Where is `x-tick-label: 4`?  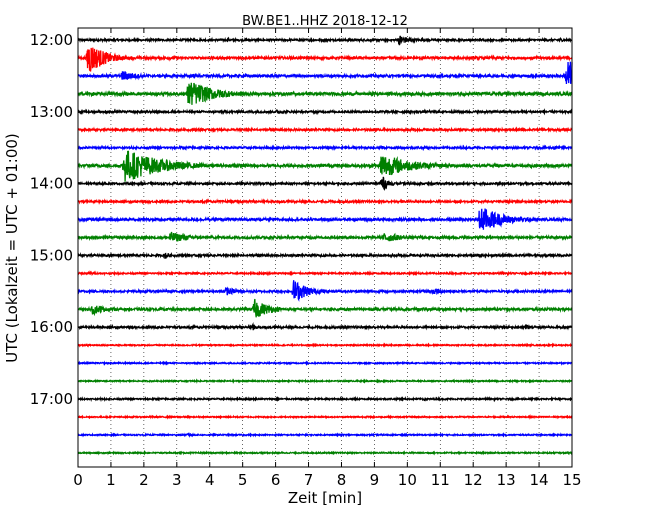
x-tick-label: 4 is located at coordinates (210, 480).